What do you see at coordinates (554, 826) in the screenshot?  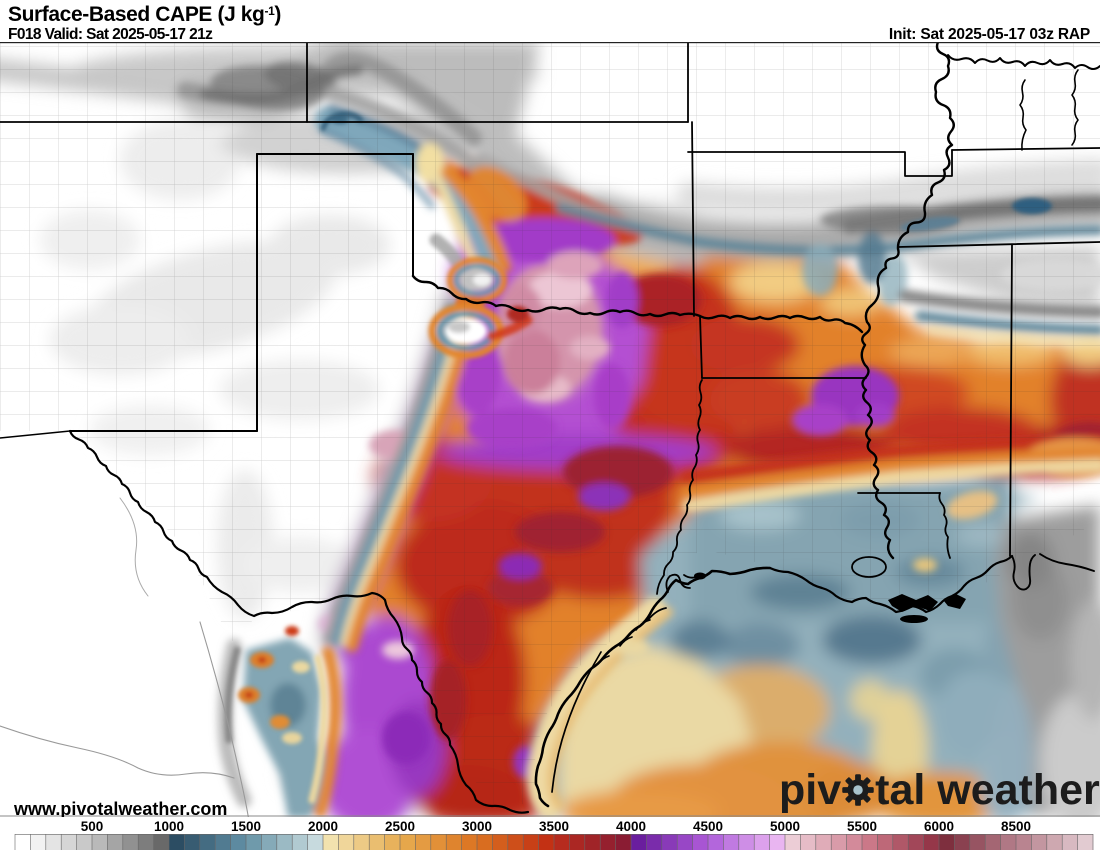 I see `svg-text: 3500` at bounding box center [554, 826].